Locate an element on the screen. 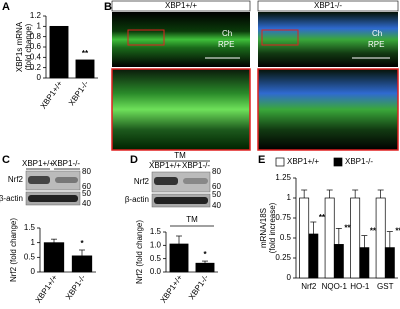 This screenshot has height=309, width=400. x-tick-label: HO-1 is located at coordinates (360, 286).